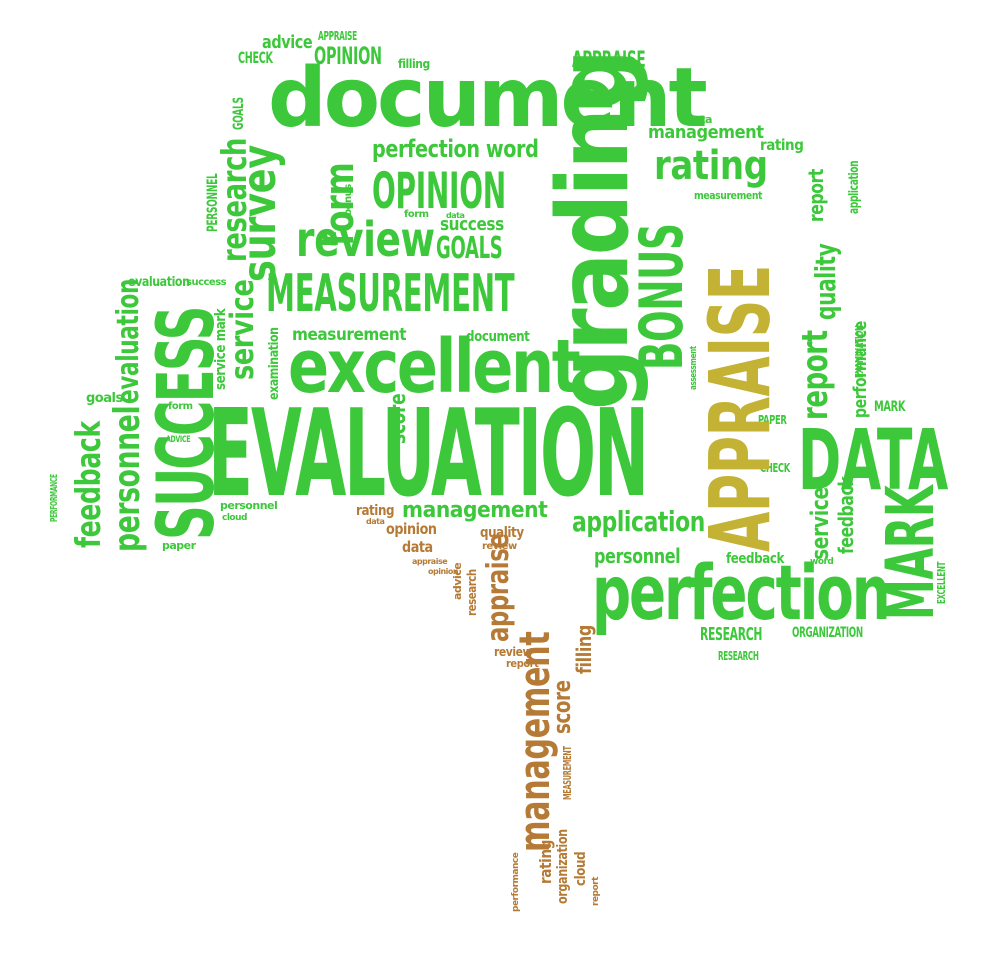 Image resolution: width=1000 pixels, height=954 pixels. Describe the element at coordinates (417, 547) in the screenshot. I see `word-trunk-data: data` at that location.